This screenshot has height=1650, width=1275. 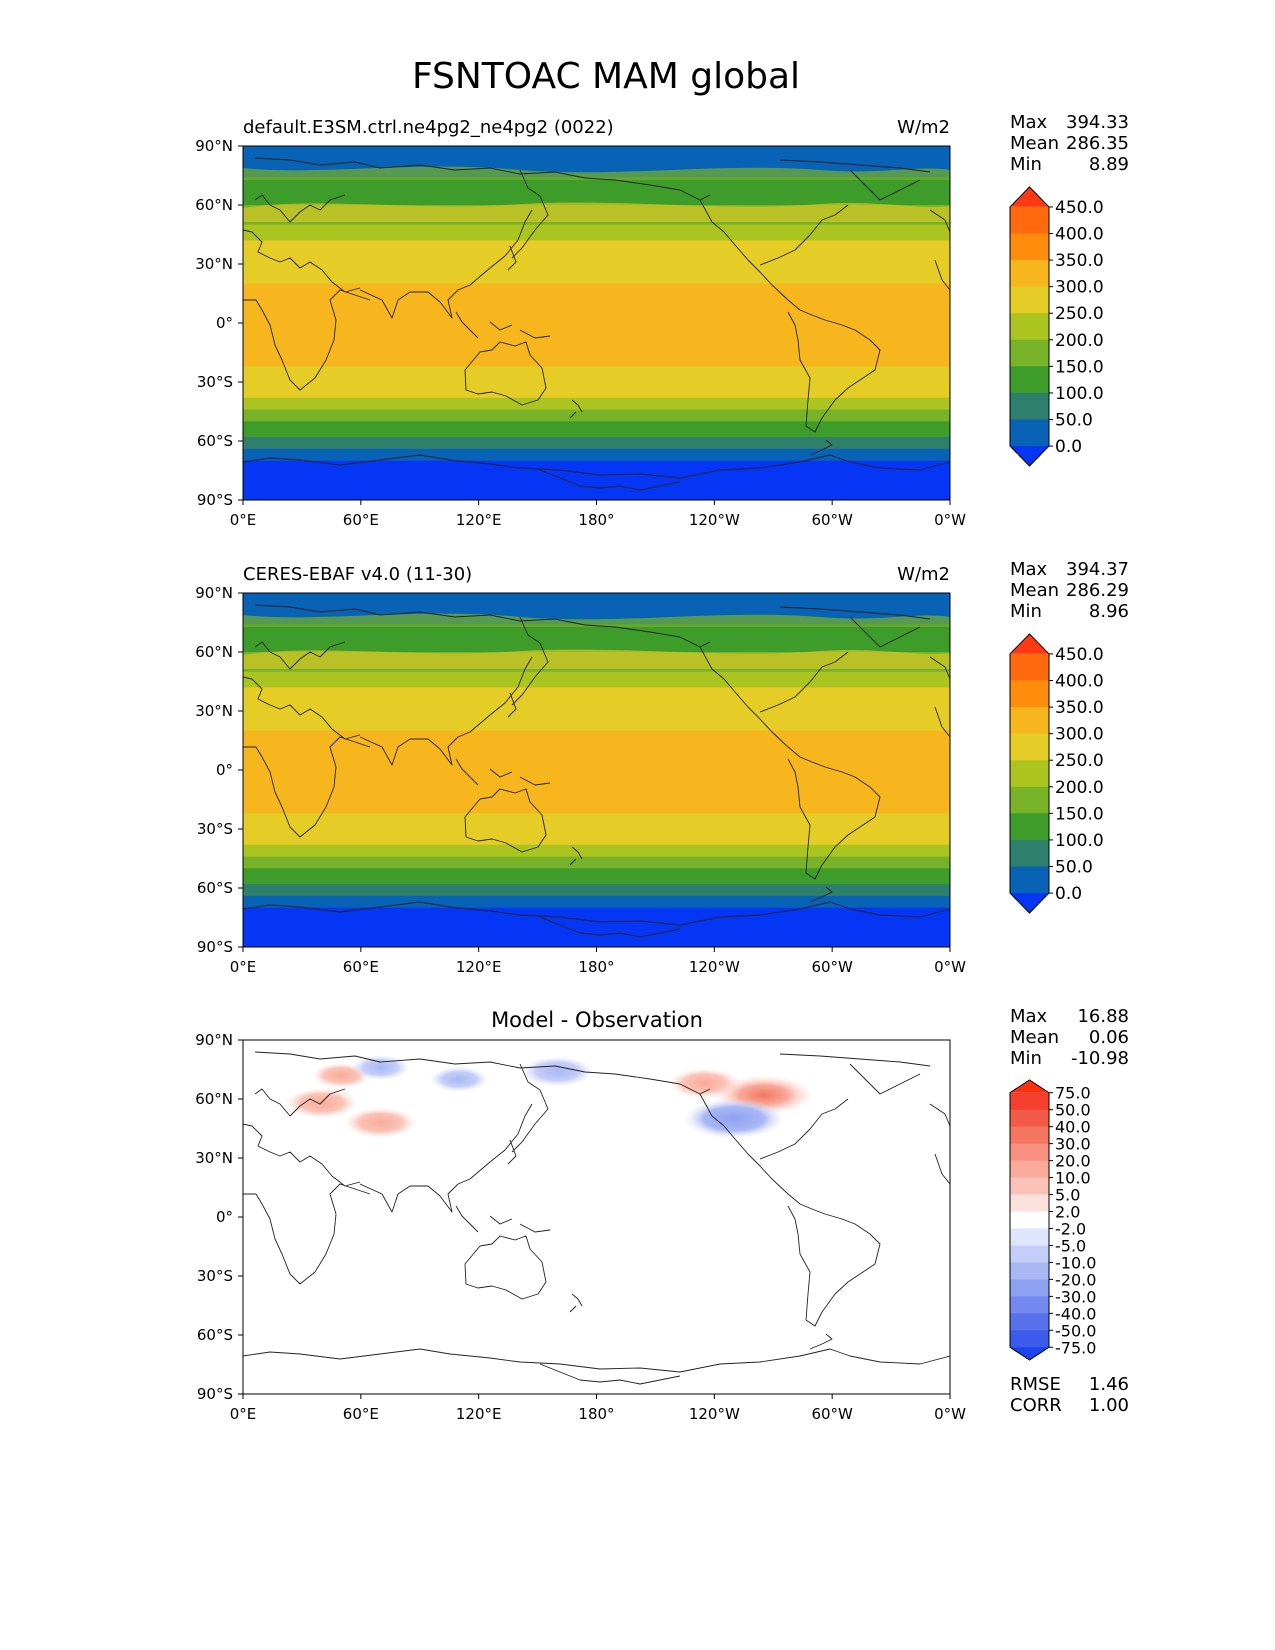 What do you see at coordinates (1073, 1093) in the screenshot?
I see `colorbar-tick-label: 75.0` at bounding box center [1073, 1093].